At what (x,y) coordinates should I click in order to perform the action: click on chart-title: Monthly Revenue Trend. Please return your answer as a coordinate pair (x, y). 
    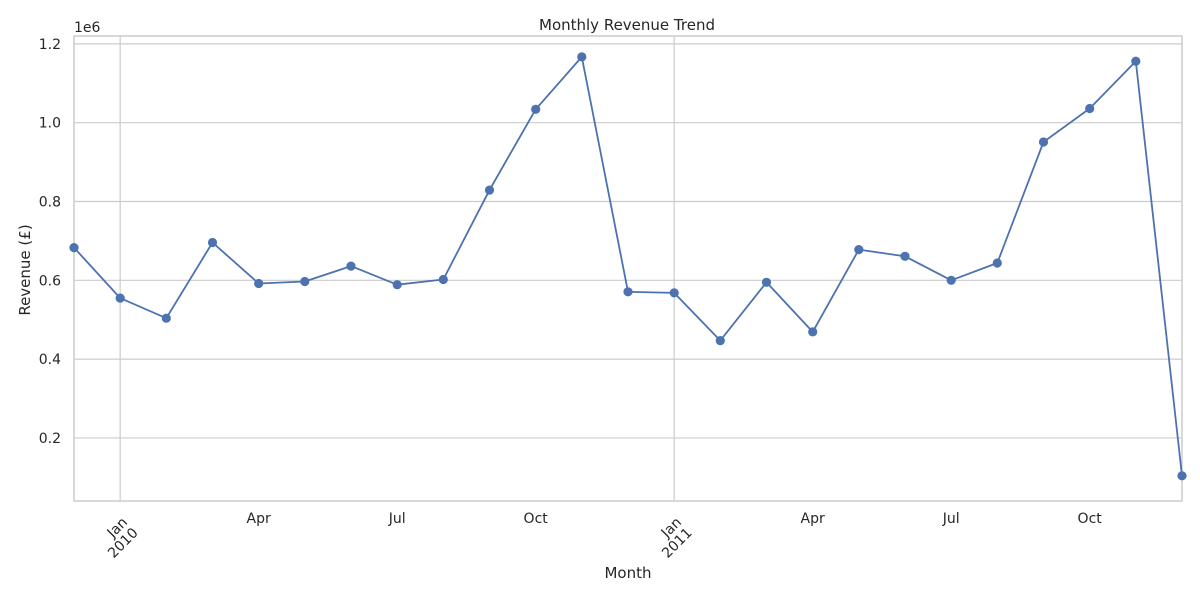
    Looking at the image, I should click on (627, 25).